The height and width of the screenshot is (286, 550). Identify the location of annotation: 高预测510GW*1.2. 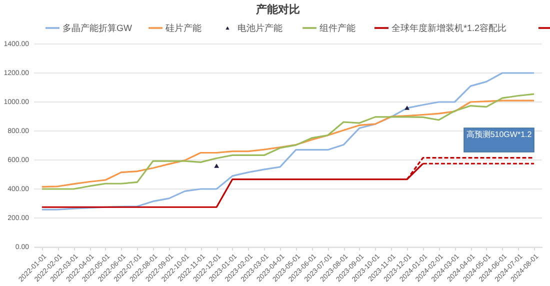
(499, 134).